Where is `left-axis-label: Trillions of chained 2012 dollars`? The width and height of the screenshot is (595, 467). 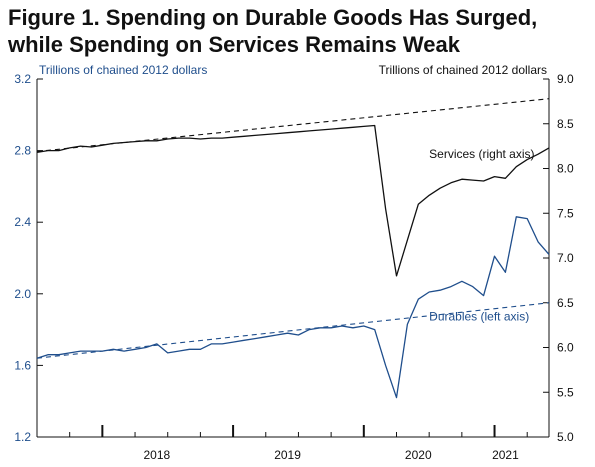 left-axis-label: Trillions of chained 2012 dollars is located at coordinates (123, 70).